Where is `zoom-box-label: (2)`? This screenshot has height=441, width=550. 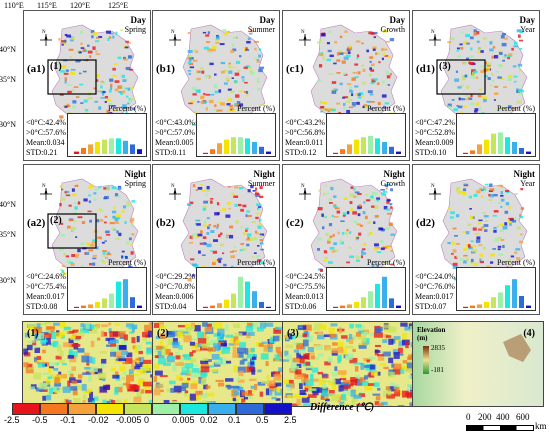 zoom-box-label: (2) is located at coordinates (56, 220).